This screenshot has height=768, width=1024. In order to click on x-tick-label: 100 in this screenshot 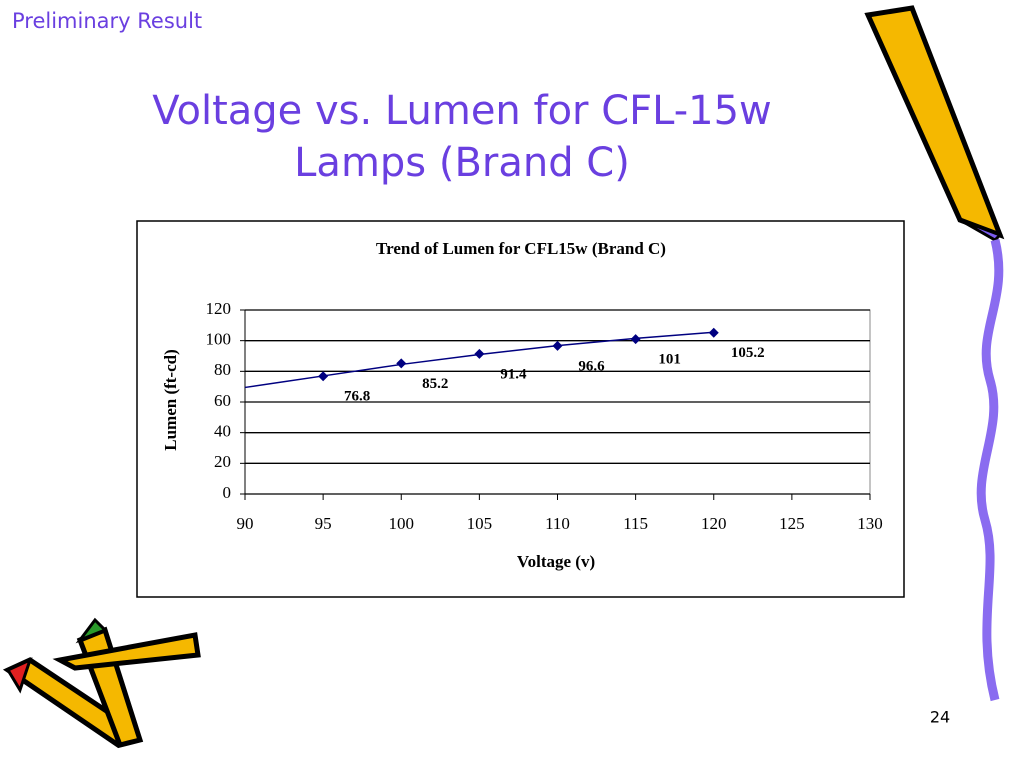, I will do `click(402, 523)`.